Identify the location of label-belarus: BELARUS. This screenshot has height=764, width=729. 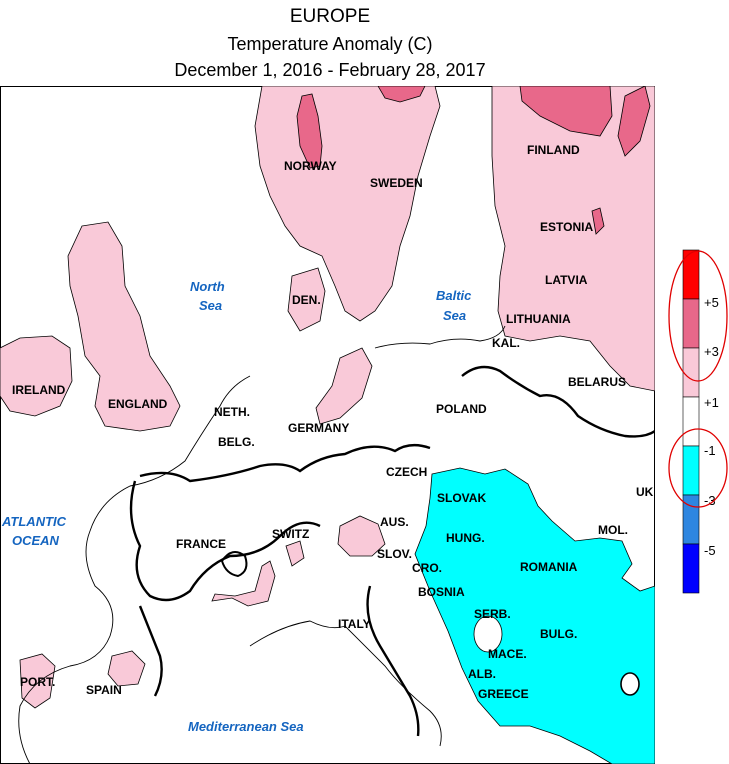
(597, 382).